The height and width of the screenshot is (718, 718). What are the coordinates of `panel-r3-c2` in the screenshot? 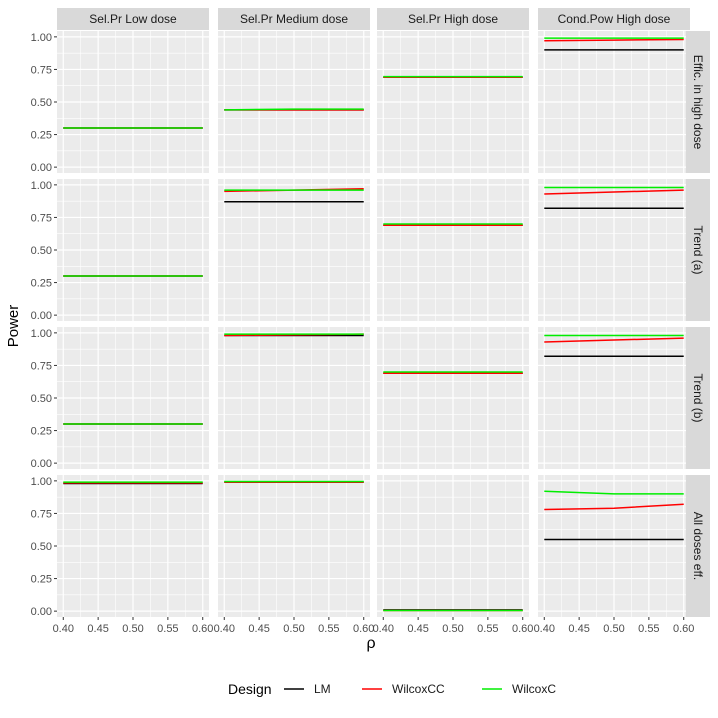 It's located at (294, 398).